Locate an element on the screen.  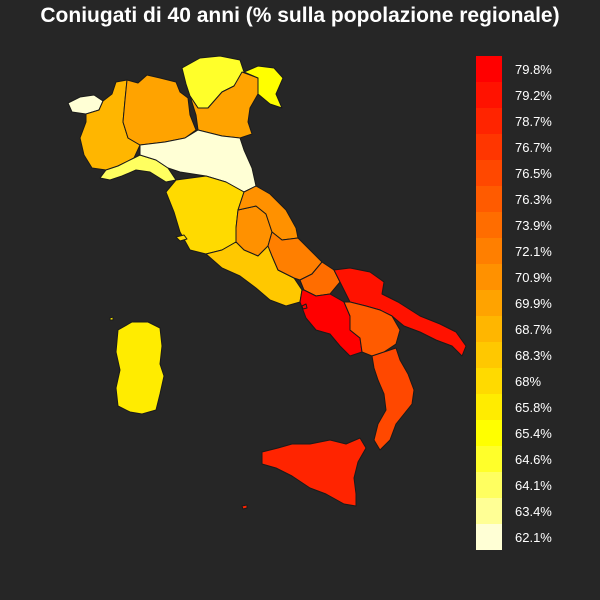
region-liguria is located at coordinates (138, 168).